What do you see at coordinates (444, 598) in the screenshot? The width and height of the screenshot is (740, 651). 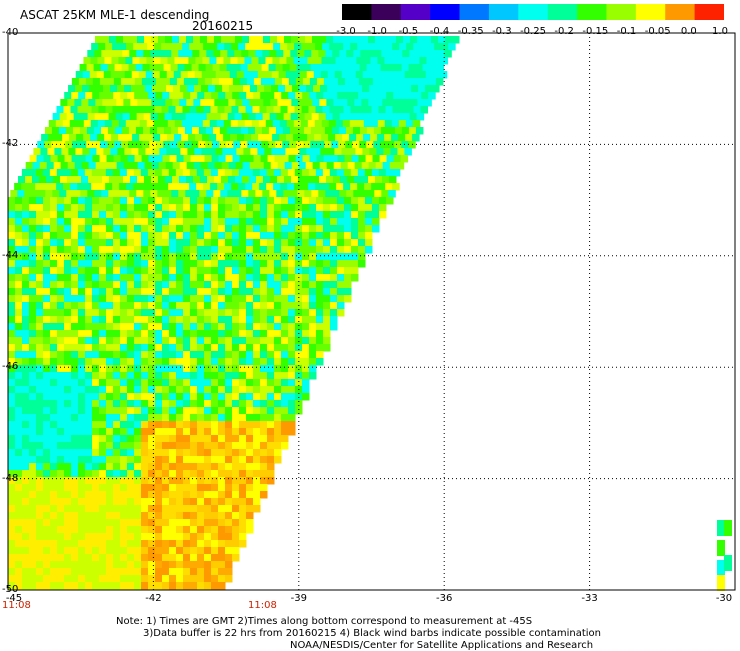 I see `lon-tick-label: -36` at bounding box center [444, 598].